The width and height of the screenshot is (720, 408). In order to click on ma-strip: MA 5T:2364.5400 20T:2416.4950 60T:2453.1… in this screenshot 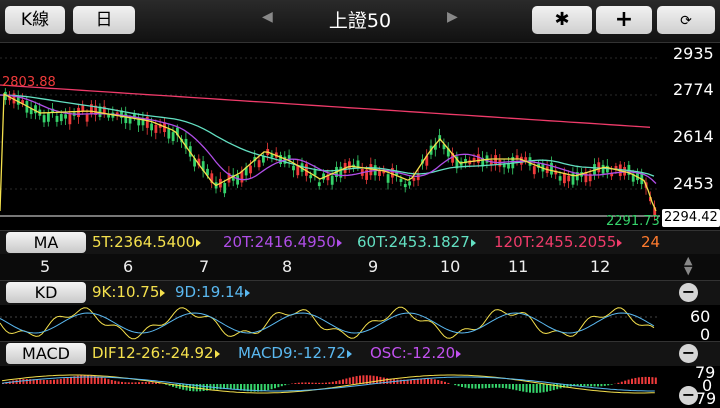, I will do `click(360, 243)`.